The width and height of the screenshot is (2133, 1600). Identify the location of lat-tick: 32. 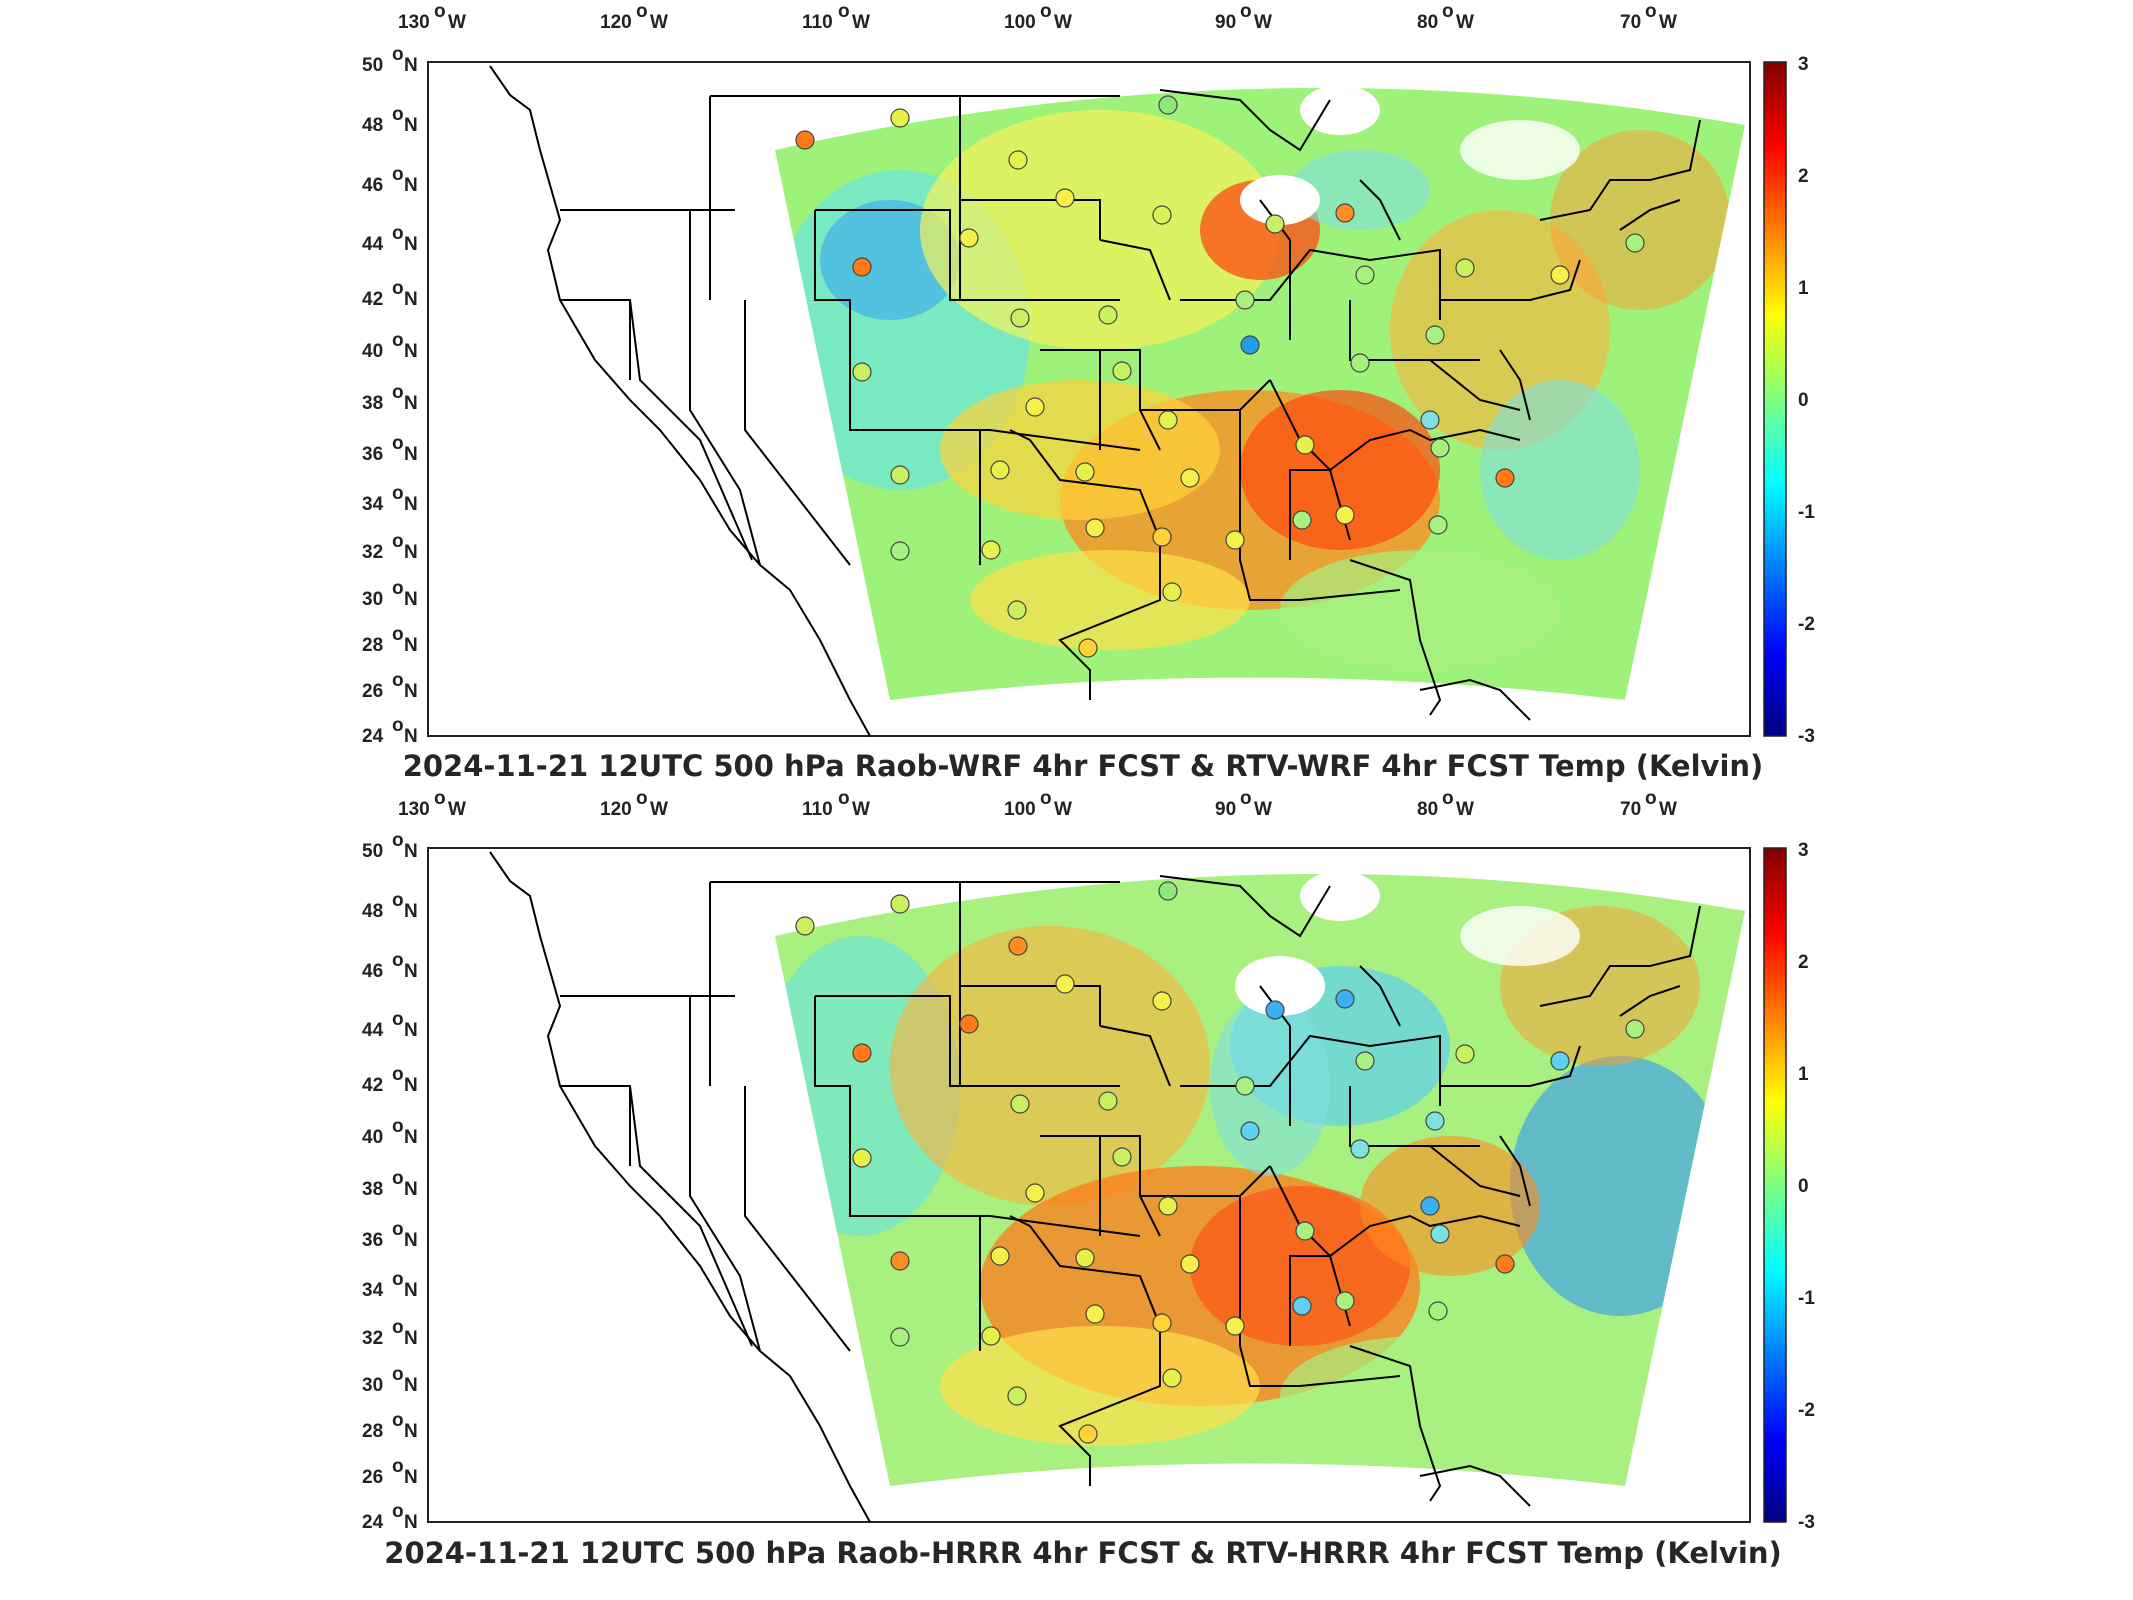
(372, 1338).